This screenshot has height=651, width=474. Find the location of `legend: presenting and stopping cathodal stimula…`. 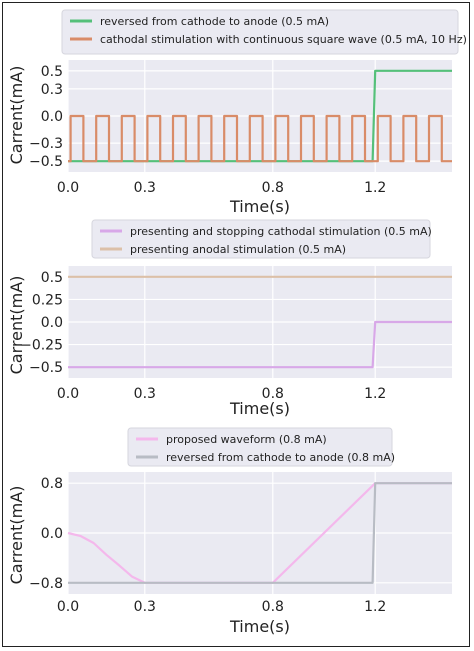

legend: presenting and stopping cathodal stimula… is located at coordinates (261, 239).